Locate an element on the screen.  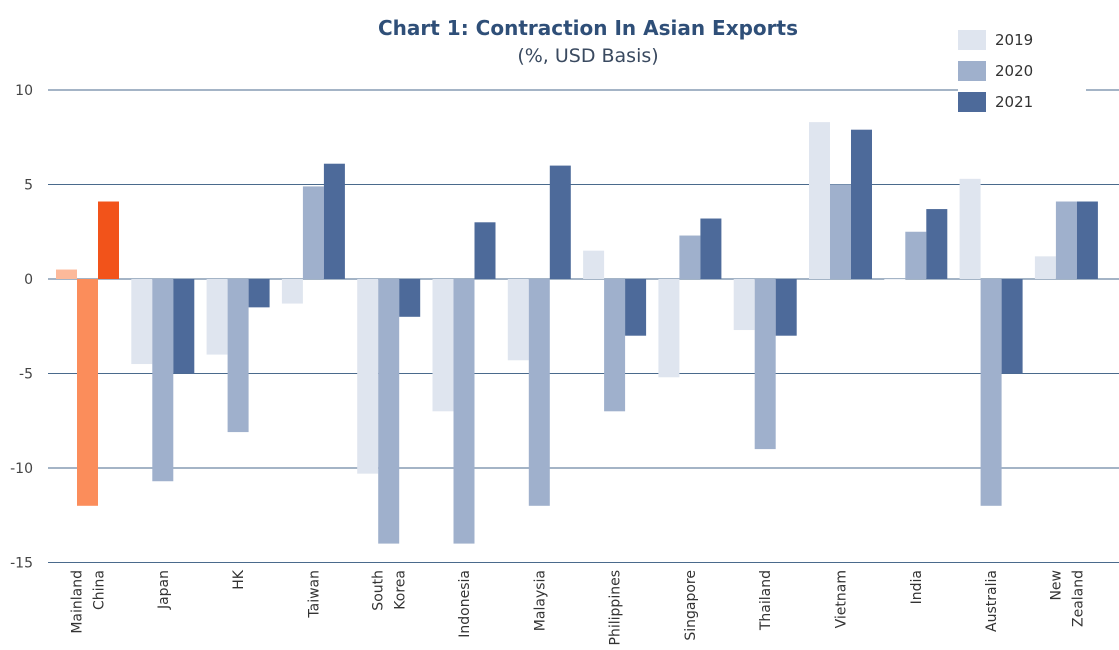
y-tick-label: 5 is located at coordinates (28, 186).